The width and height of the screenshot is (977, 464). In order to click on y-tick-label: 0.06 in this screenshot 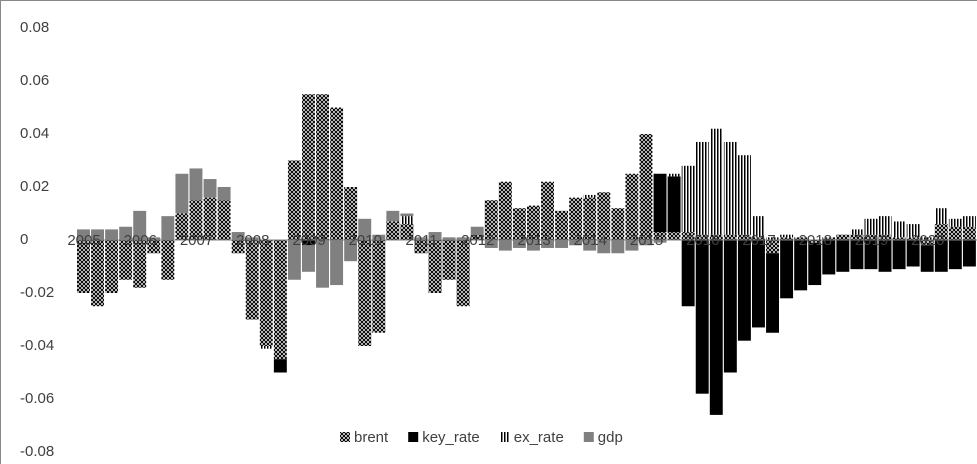, I will do `click(34, 80)`.